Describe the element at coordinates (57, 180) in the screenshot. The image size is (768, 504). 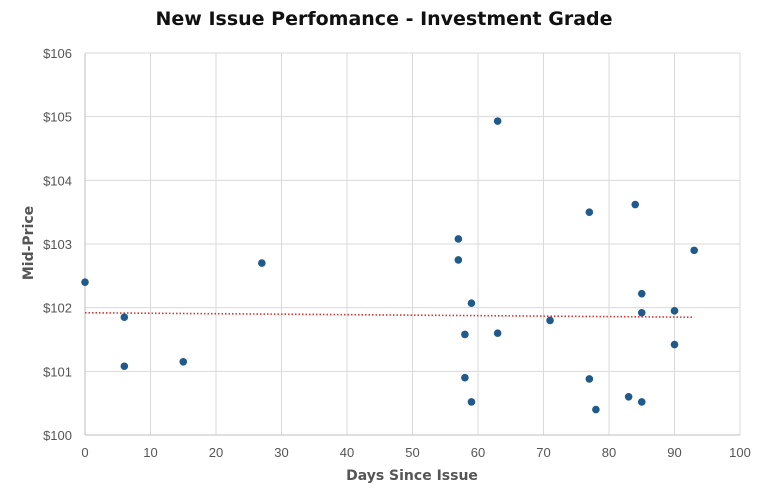
I see `y-tick-label: $104` at that location.